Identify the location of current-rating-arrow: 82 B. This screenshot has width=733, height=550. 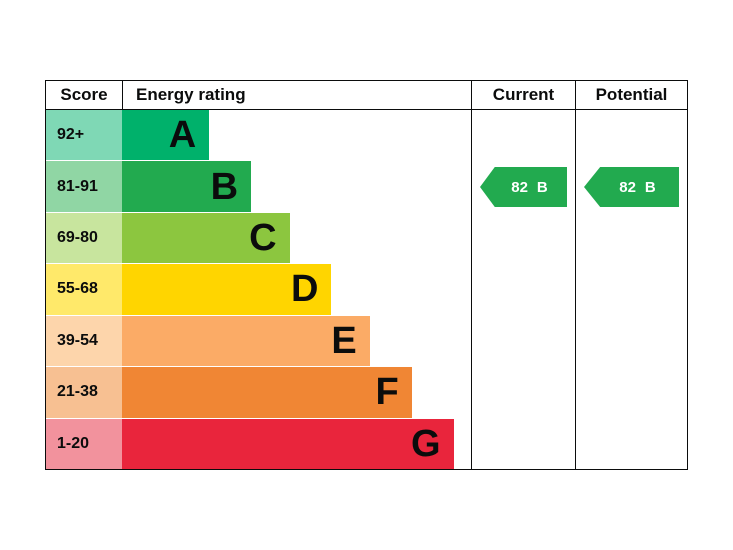
(523, 187).